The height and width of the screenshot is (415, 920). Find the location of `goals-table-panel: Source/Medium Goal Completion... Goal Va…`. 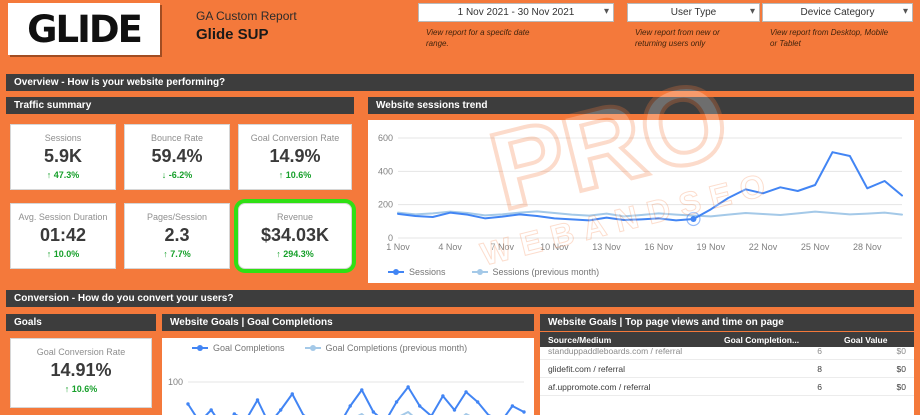

goals-table-panel: Source/Medium Goal Completion... Goal Va… is located at coordinates (727, 373).